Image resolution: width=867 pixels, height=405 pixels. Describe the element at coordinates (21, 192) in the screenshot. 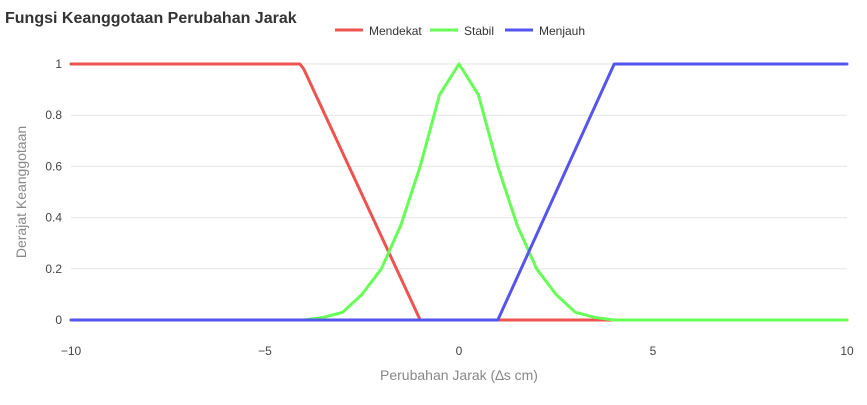

I see `y-axis-label: Derajat Keanggotaan` at that location.